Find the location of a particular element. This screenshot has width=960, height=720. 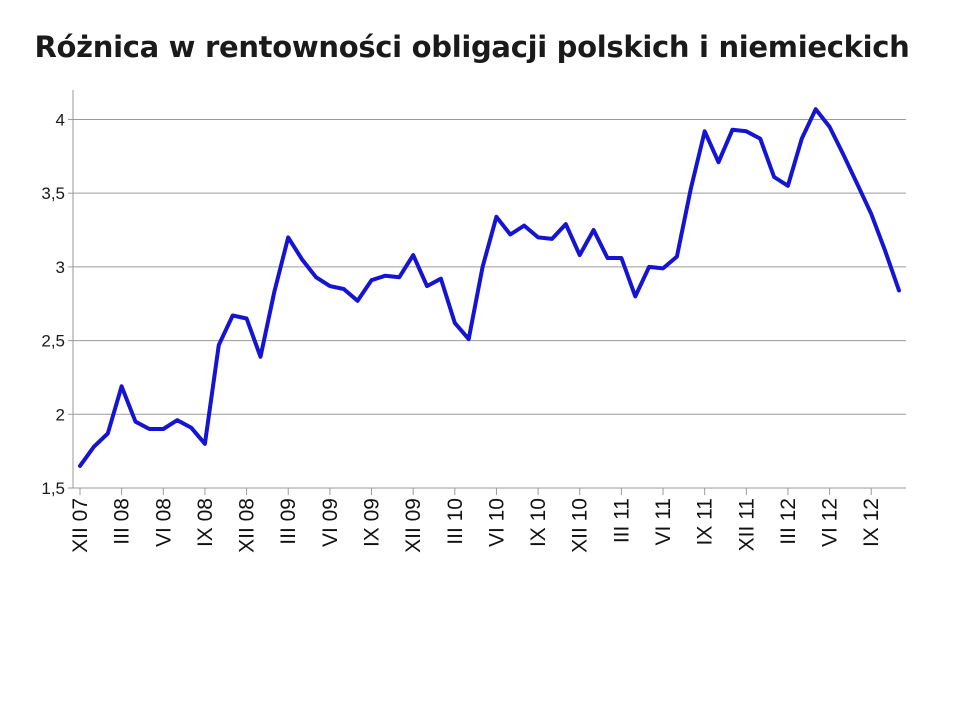

x-tick-label: VI 09 is located at coordinates (330, 522).